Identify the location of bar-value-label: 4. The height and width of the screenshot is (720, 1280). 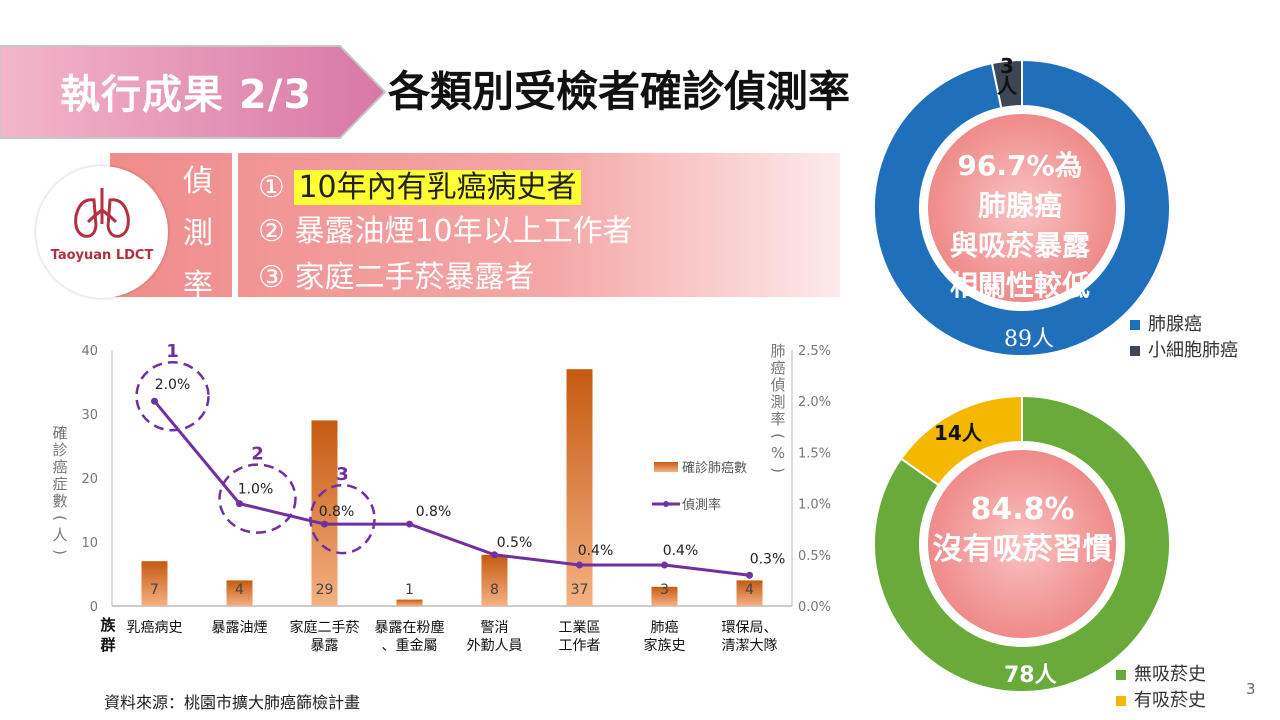
(749, 590).